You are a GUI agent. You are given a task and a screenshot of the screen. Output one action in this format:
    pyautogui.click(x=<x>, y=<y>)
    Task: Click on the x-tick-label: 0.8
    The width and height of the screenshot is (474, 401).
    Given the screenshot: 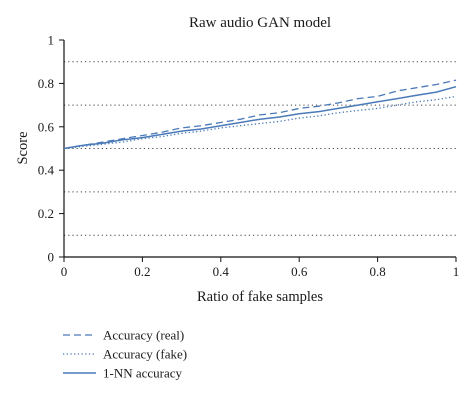 What is the action you would take?
    pyautogui.click(x=377, y=271)
    